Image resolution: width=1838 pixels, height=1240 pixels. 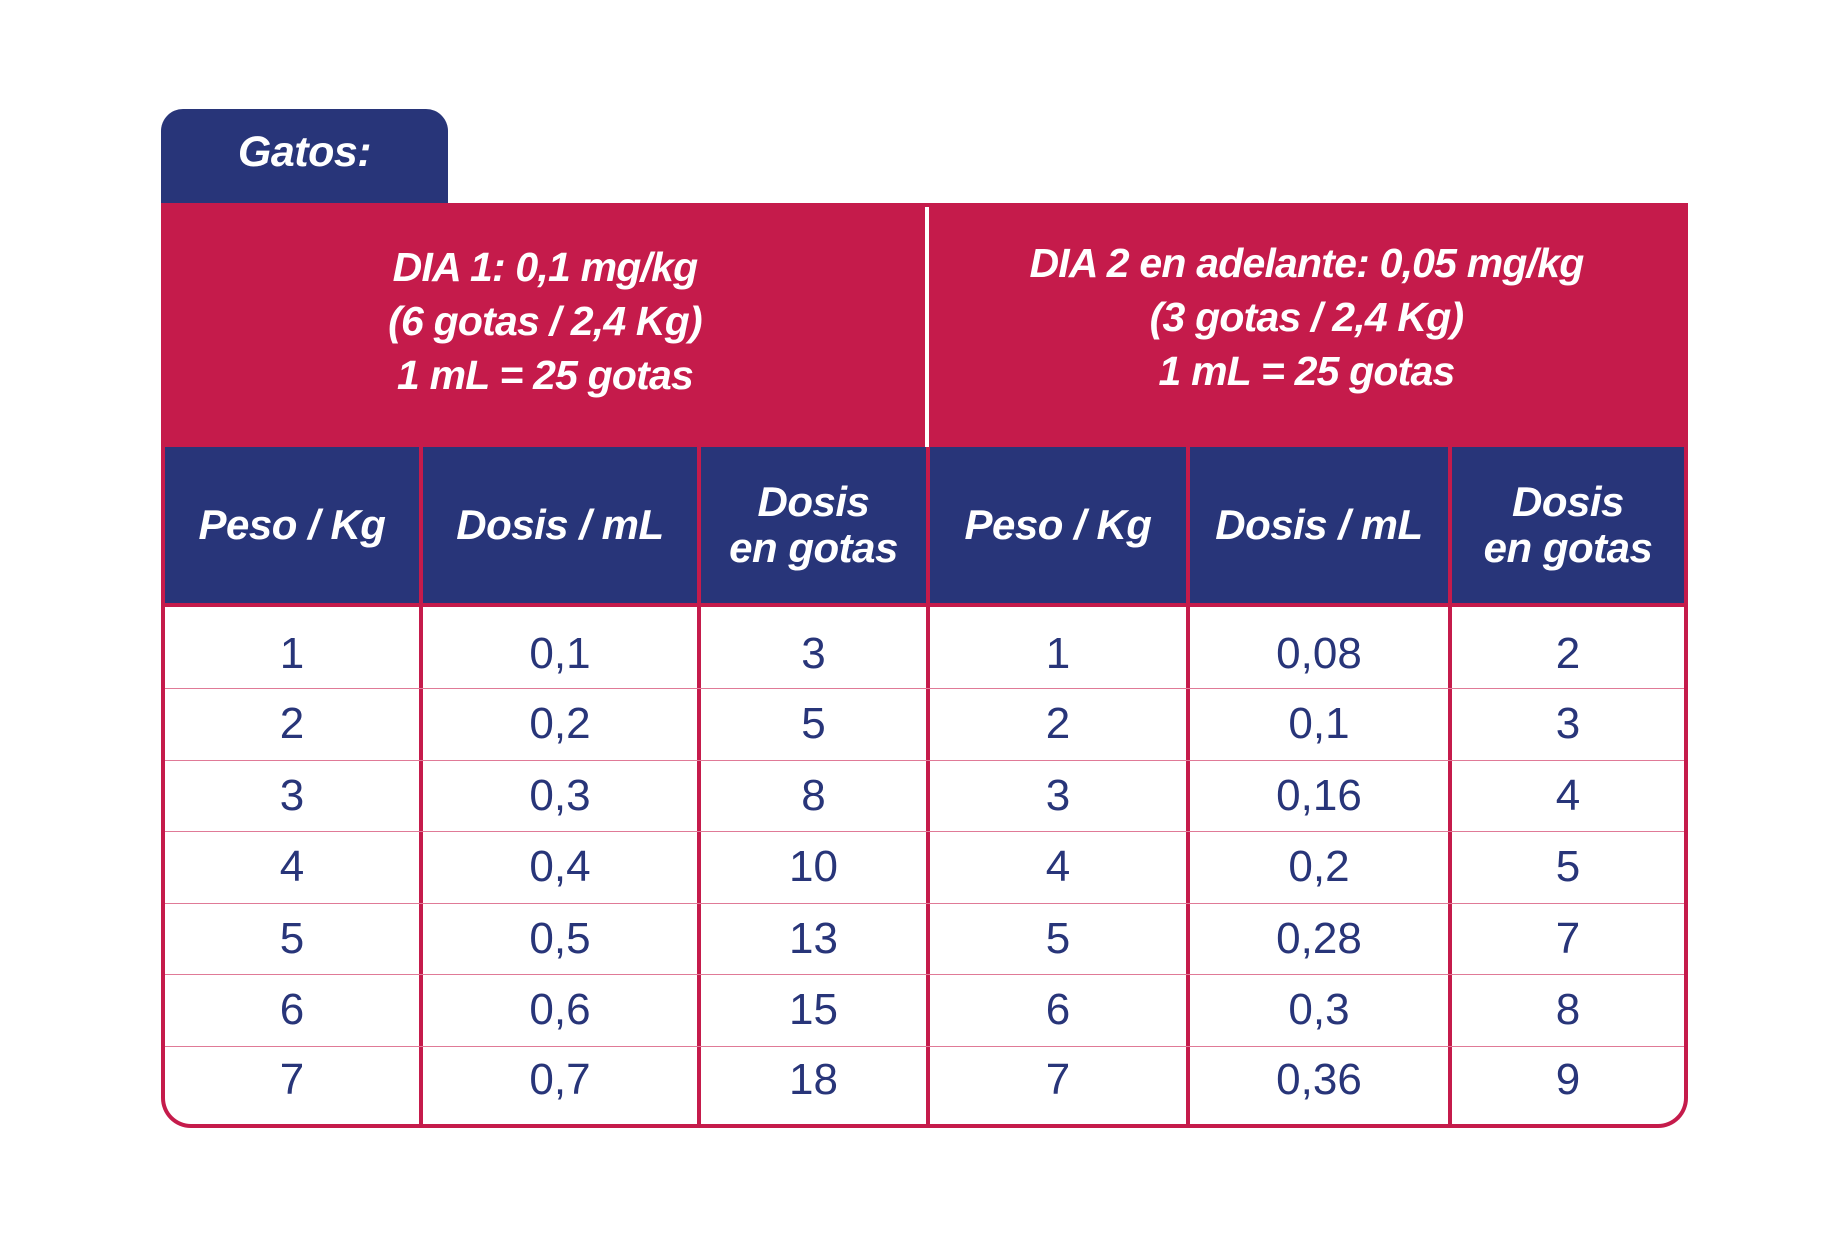 I want to click on column-header-weight-day2: Peso / Kg, so click(x=1060, y=525).